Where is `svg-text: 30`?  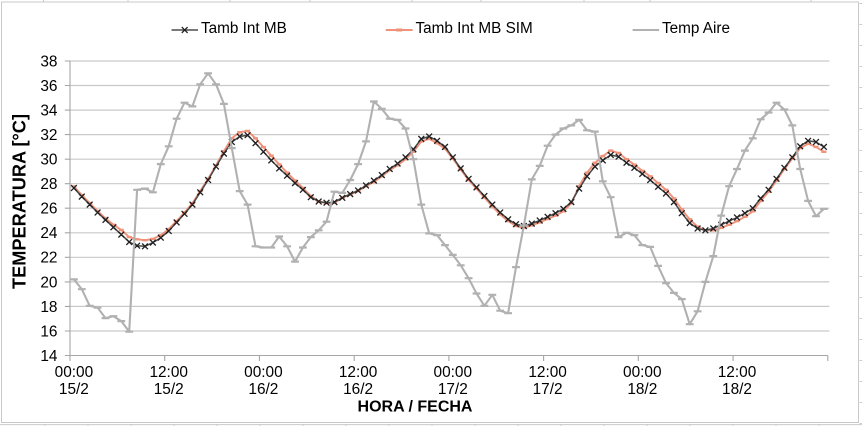 svg-text: 30 is located at coordinates (48, 160).